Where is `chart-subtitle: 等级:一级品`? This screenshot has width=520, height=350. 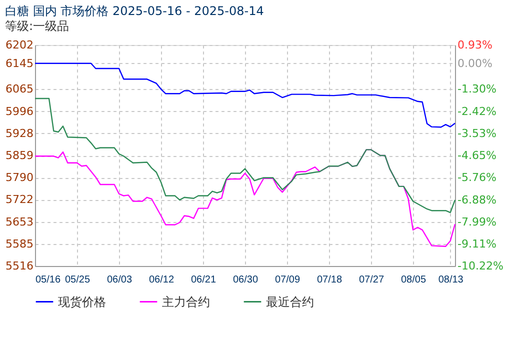
chart-subtitle: 等级:一级品 is located at coordinates (37, 26).